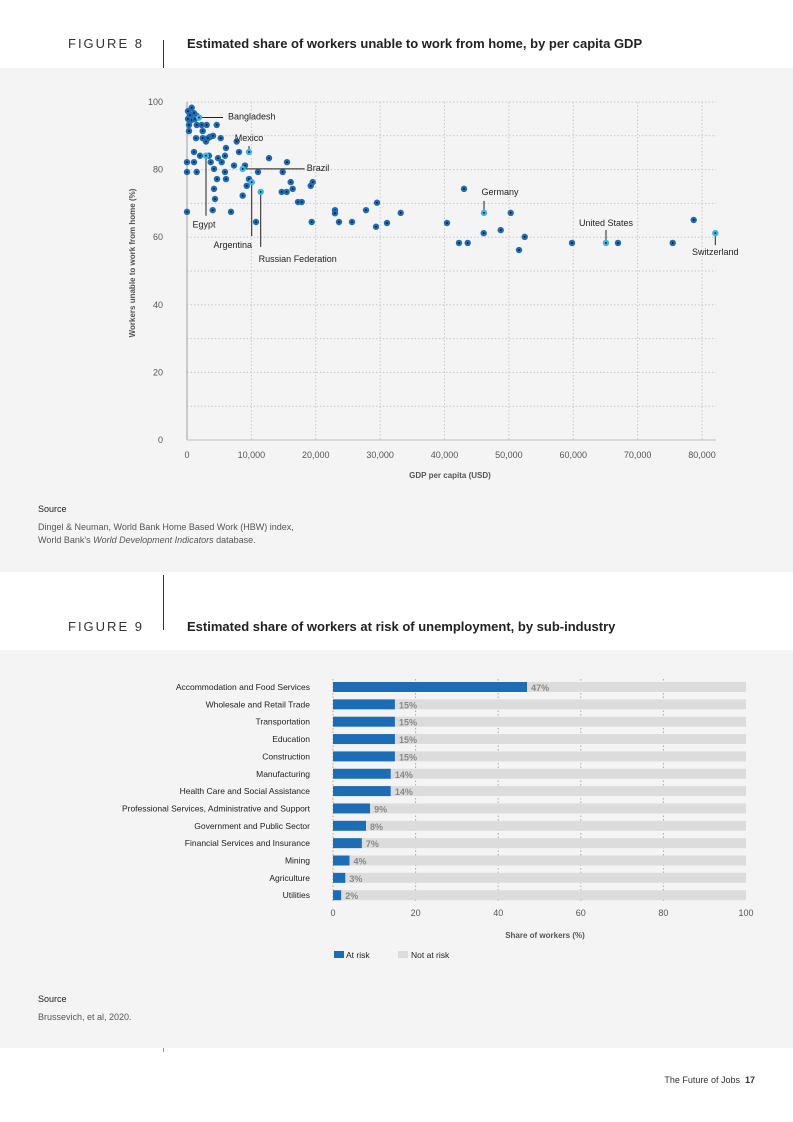  What do you see at coordinates (286, 756) in the screenshot?
I see `category-label: Construction` at bounding box center [286, 756].